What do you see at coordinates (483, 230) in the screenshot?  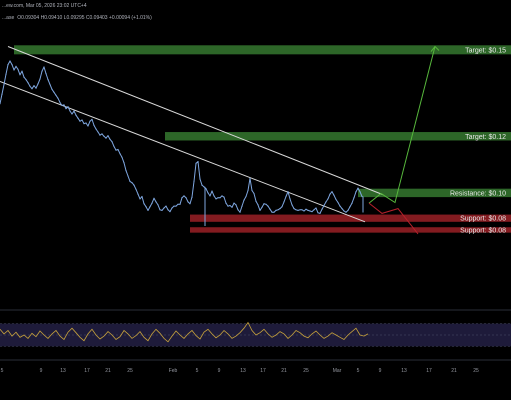 I see `zone-label-4: Support: $0.08` at bounding box center [483, 230].